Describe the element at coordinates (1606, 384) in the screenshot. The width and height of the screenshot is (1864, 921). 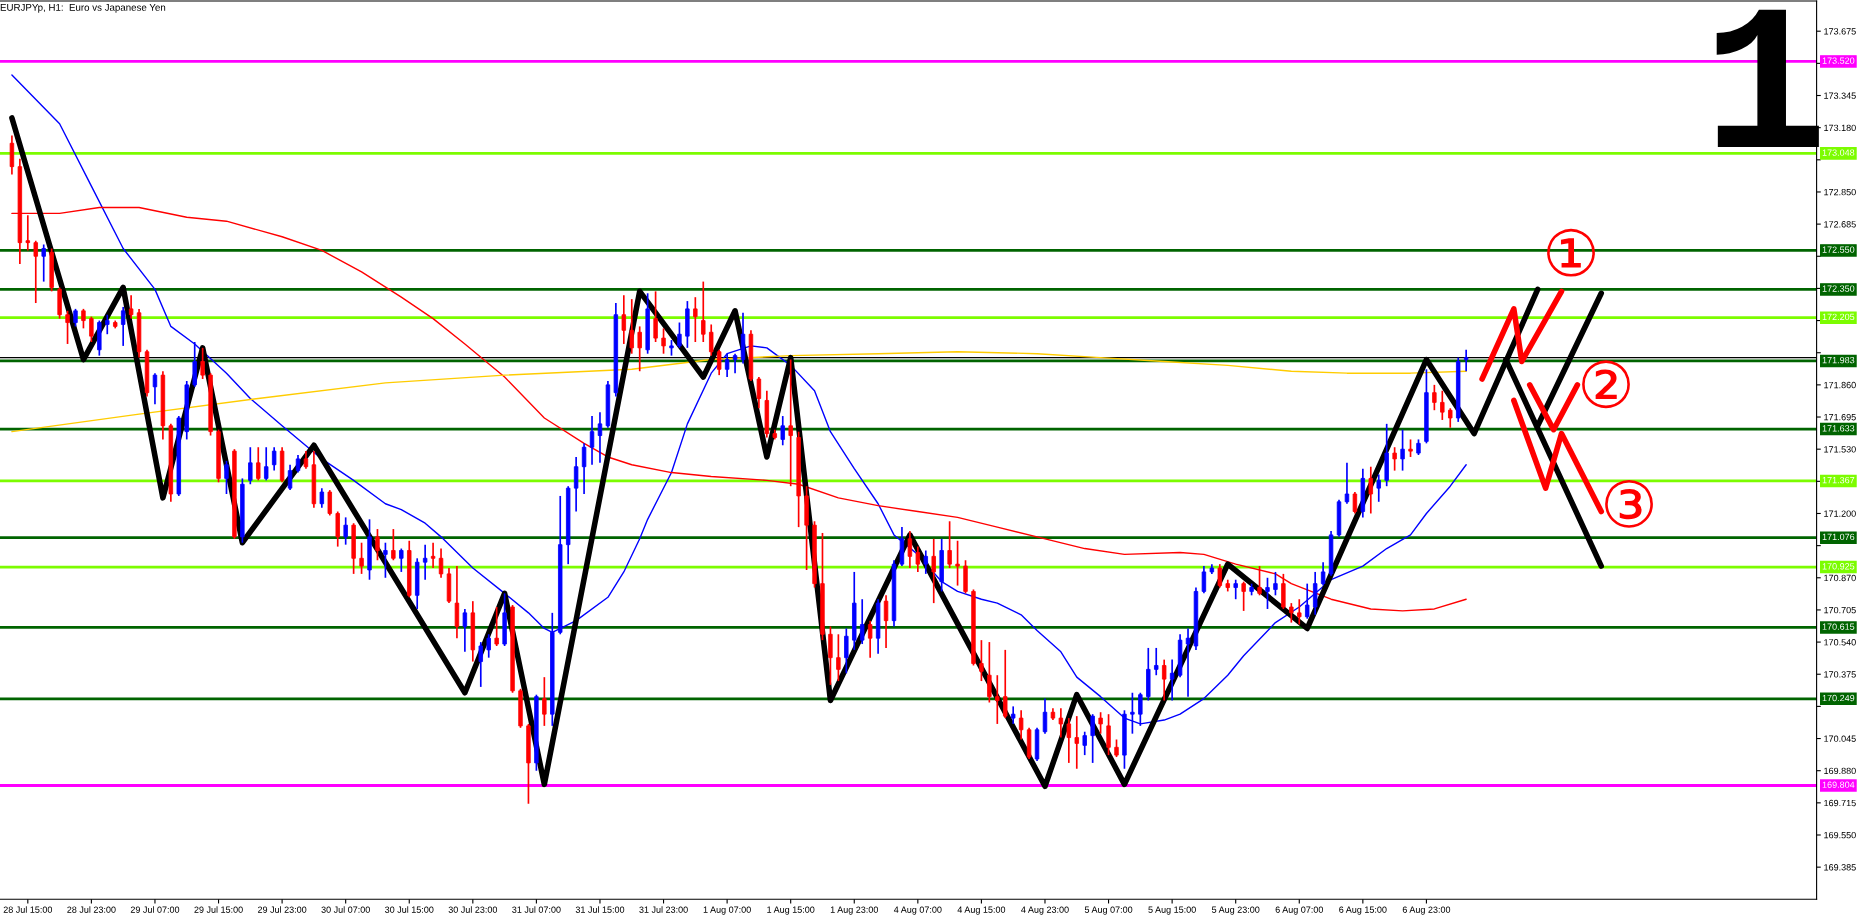
I see `series-label: ②` at that location.